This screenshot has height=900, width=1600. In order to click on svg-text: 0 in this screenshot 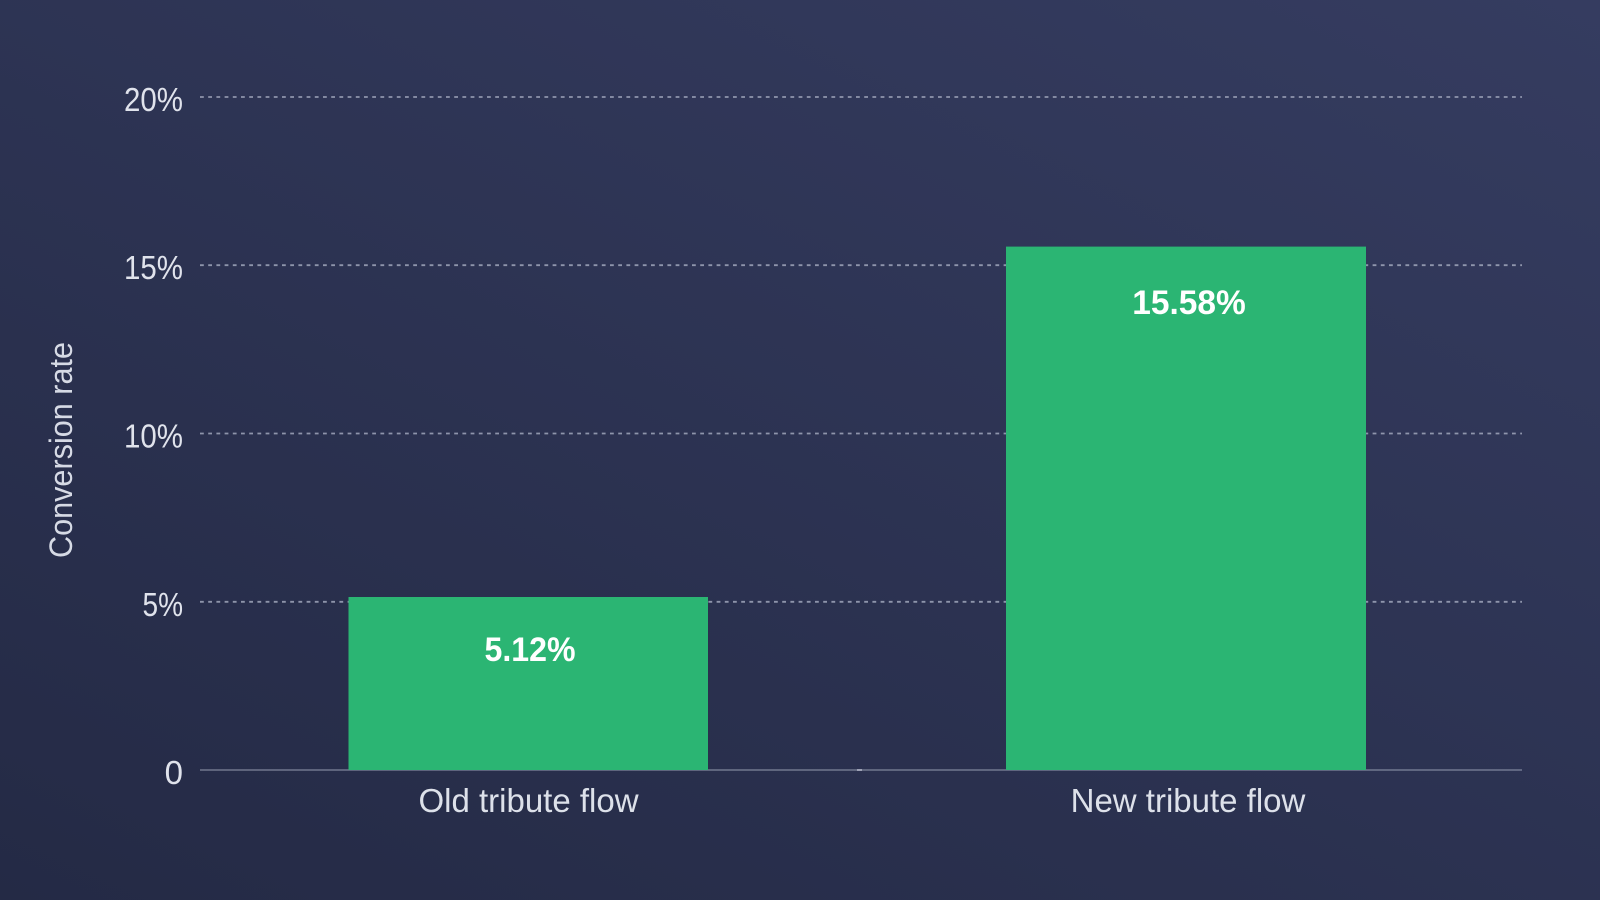, I will do `click(174, 772)`.